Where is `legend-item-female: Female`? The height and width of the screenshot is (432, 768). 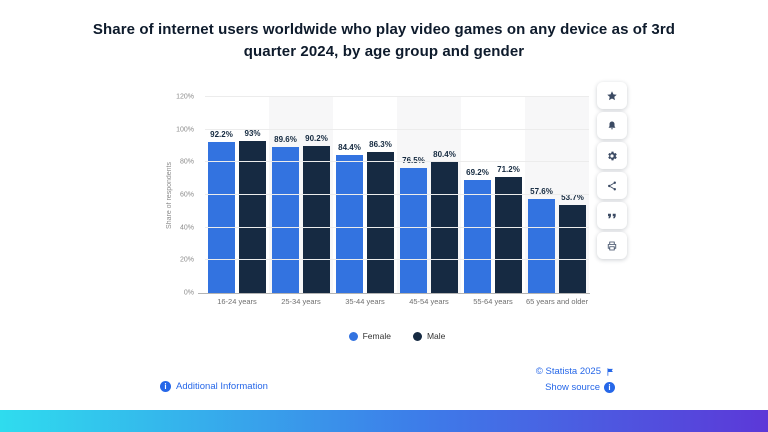
legend-item-female: Female is located at coordinates (369, 336).